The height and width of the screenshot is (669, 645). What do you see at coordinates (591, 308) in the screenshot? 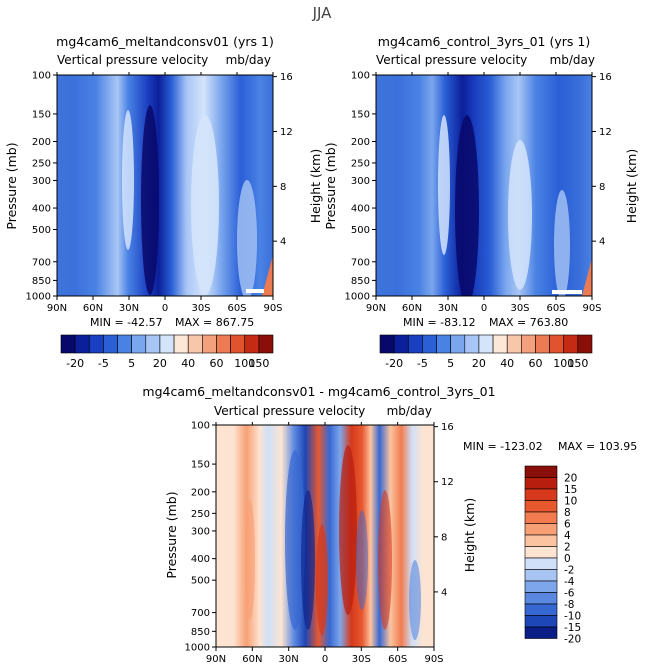
I see `panel-2-xtick-label: 90S` at bounding box center [591, 308].